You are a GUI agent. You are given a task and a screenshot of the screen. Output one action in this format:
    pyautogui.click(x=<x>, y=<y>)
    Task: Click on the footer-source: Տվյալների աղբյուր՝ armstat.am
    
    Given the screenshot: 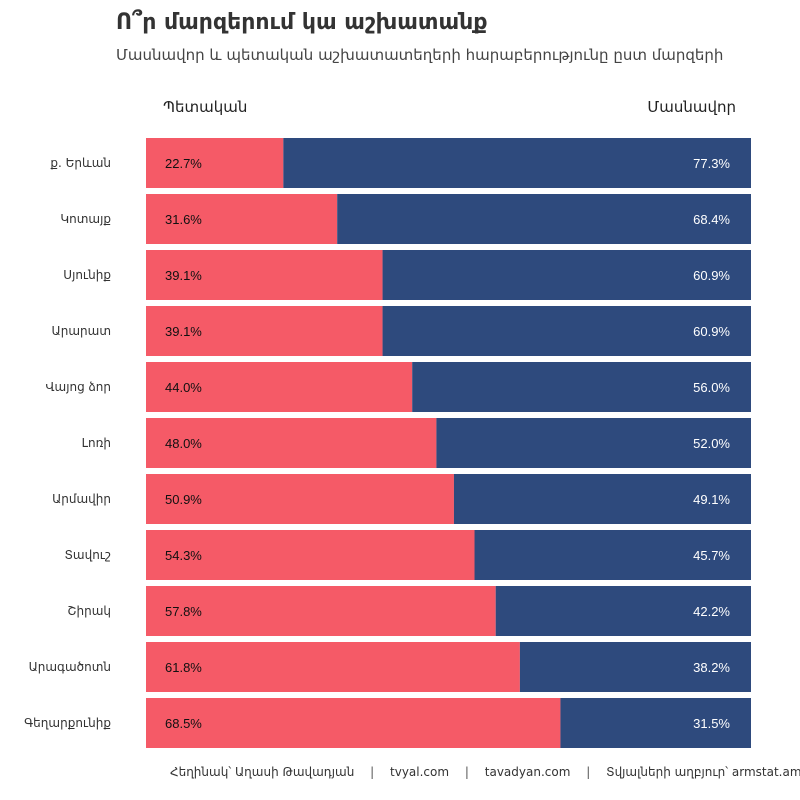 What is the action you would take?
    pyautogui.click(x=703, y=772)
    